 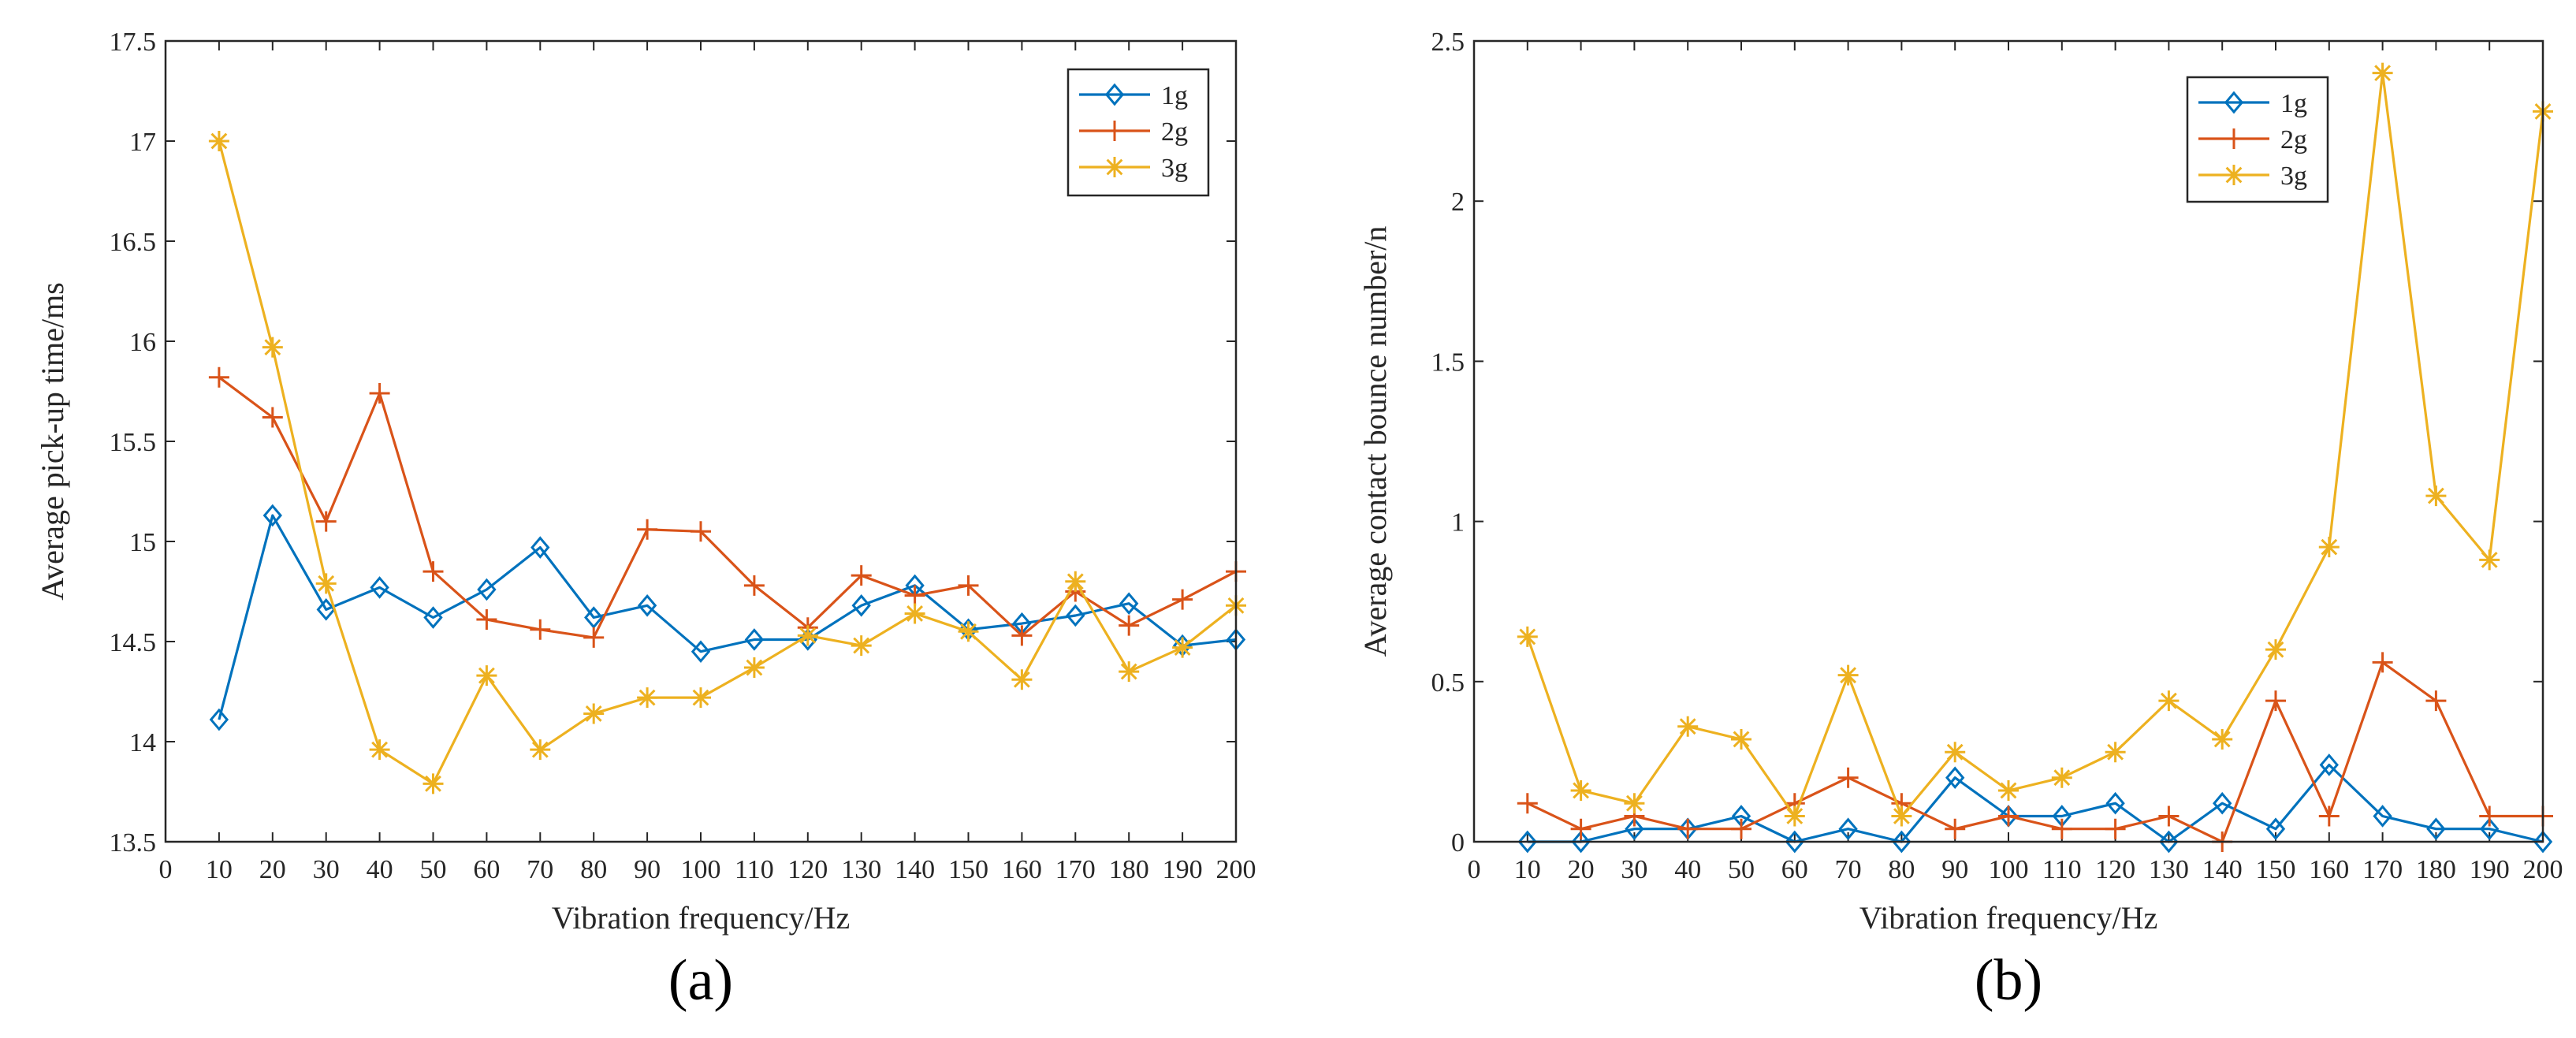 What do you see at coordinates (142, 342) in the screenshot?
I see `y-tick-label: 16` at bounding box center [142, 342].